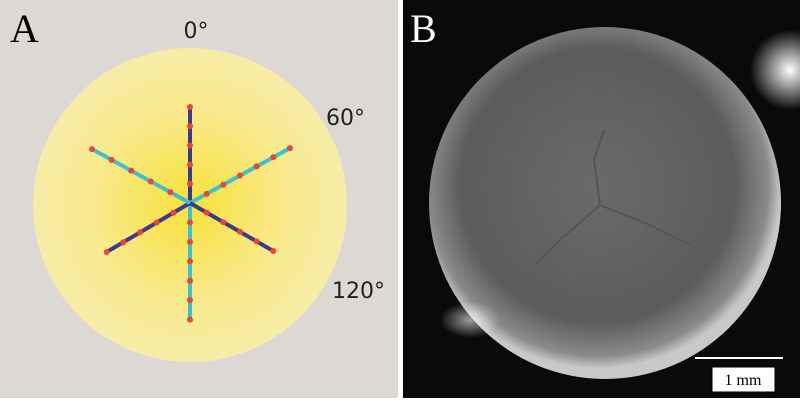  I want to click on scale-box, so click(743, 379).